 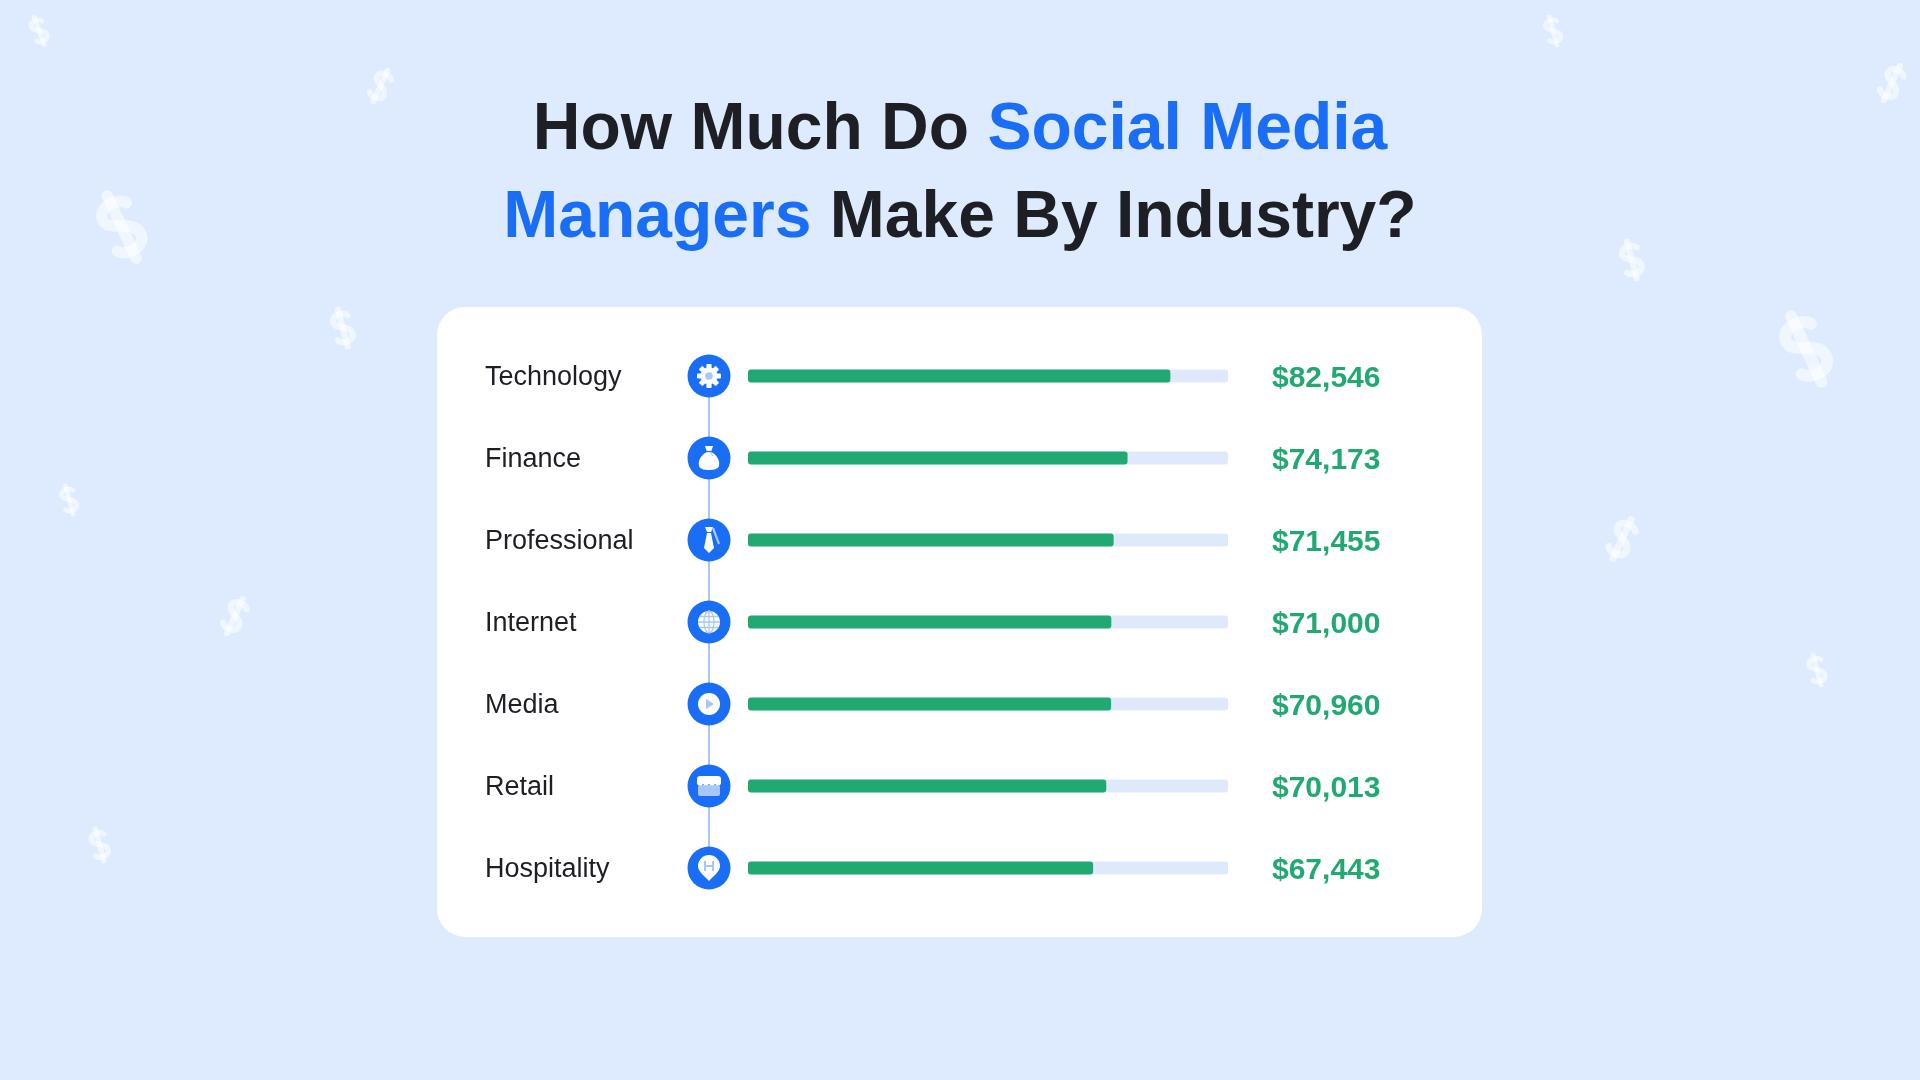 I want to click on y-tick-label: Technology, so click(x=554, y=376).